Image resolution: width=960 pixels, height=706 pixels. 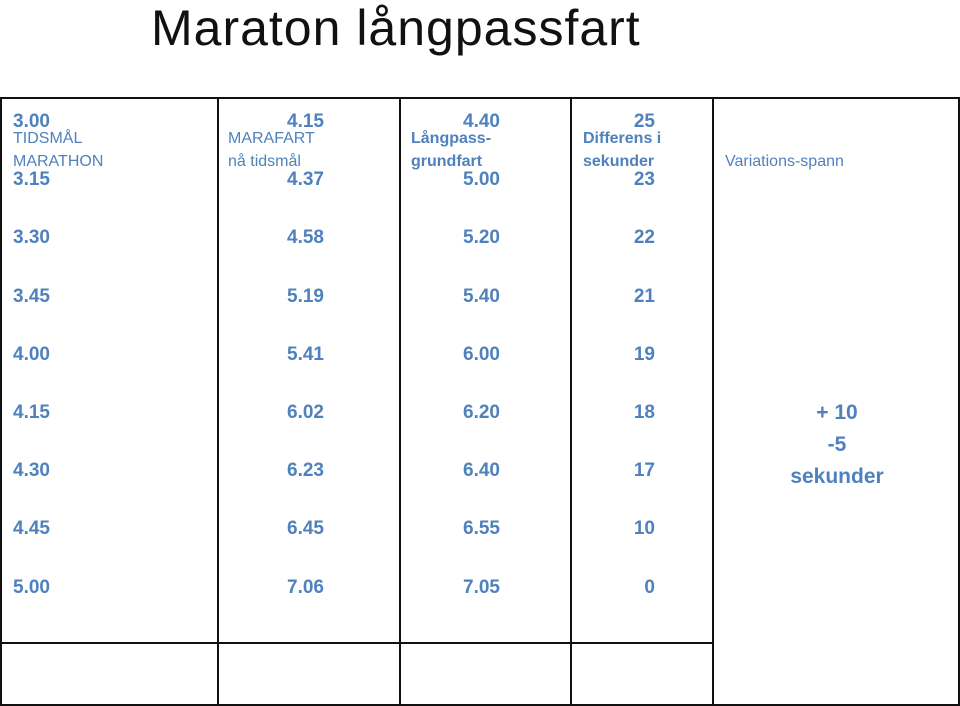 I want to click on cell-long-run-pace: 6.55, so click(x=481, y=529).